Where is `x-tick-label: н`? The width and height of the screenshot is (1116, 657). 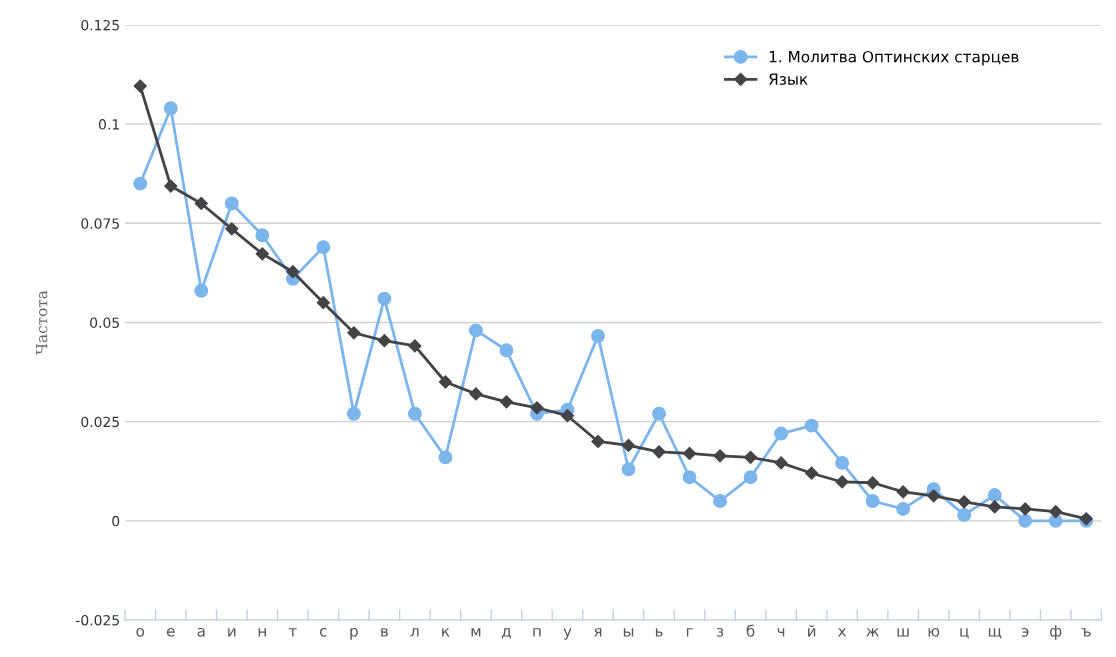 x-tick-label: н is located at coordinates (262, 632).